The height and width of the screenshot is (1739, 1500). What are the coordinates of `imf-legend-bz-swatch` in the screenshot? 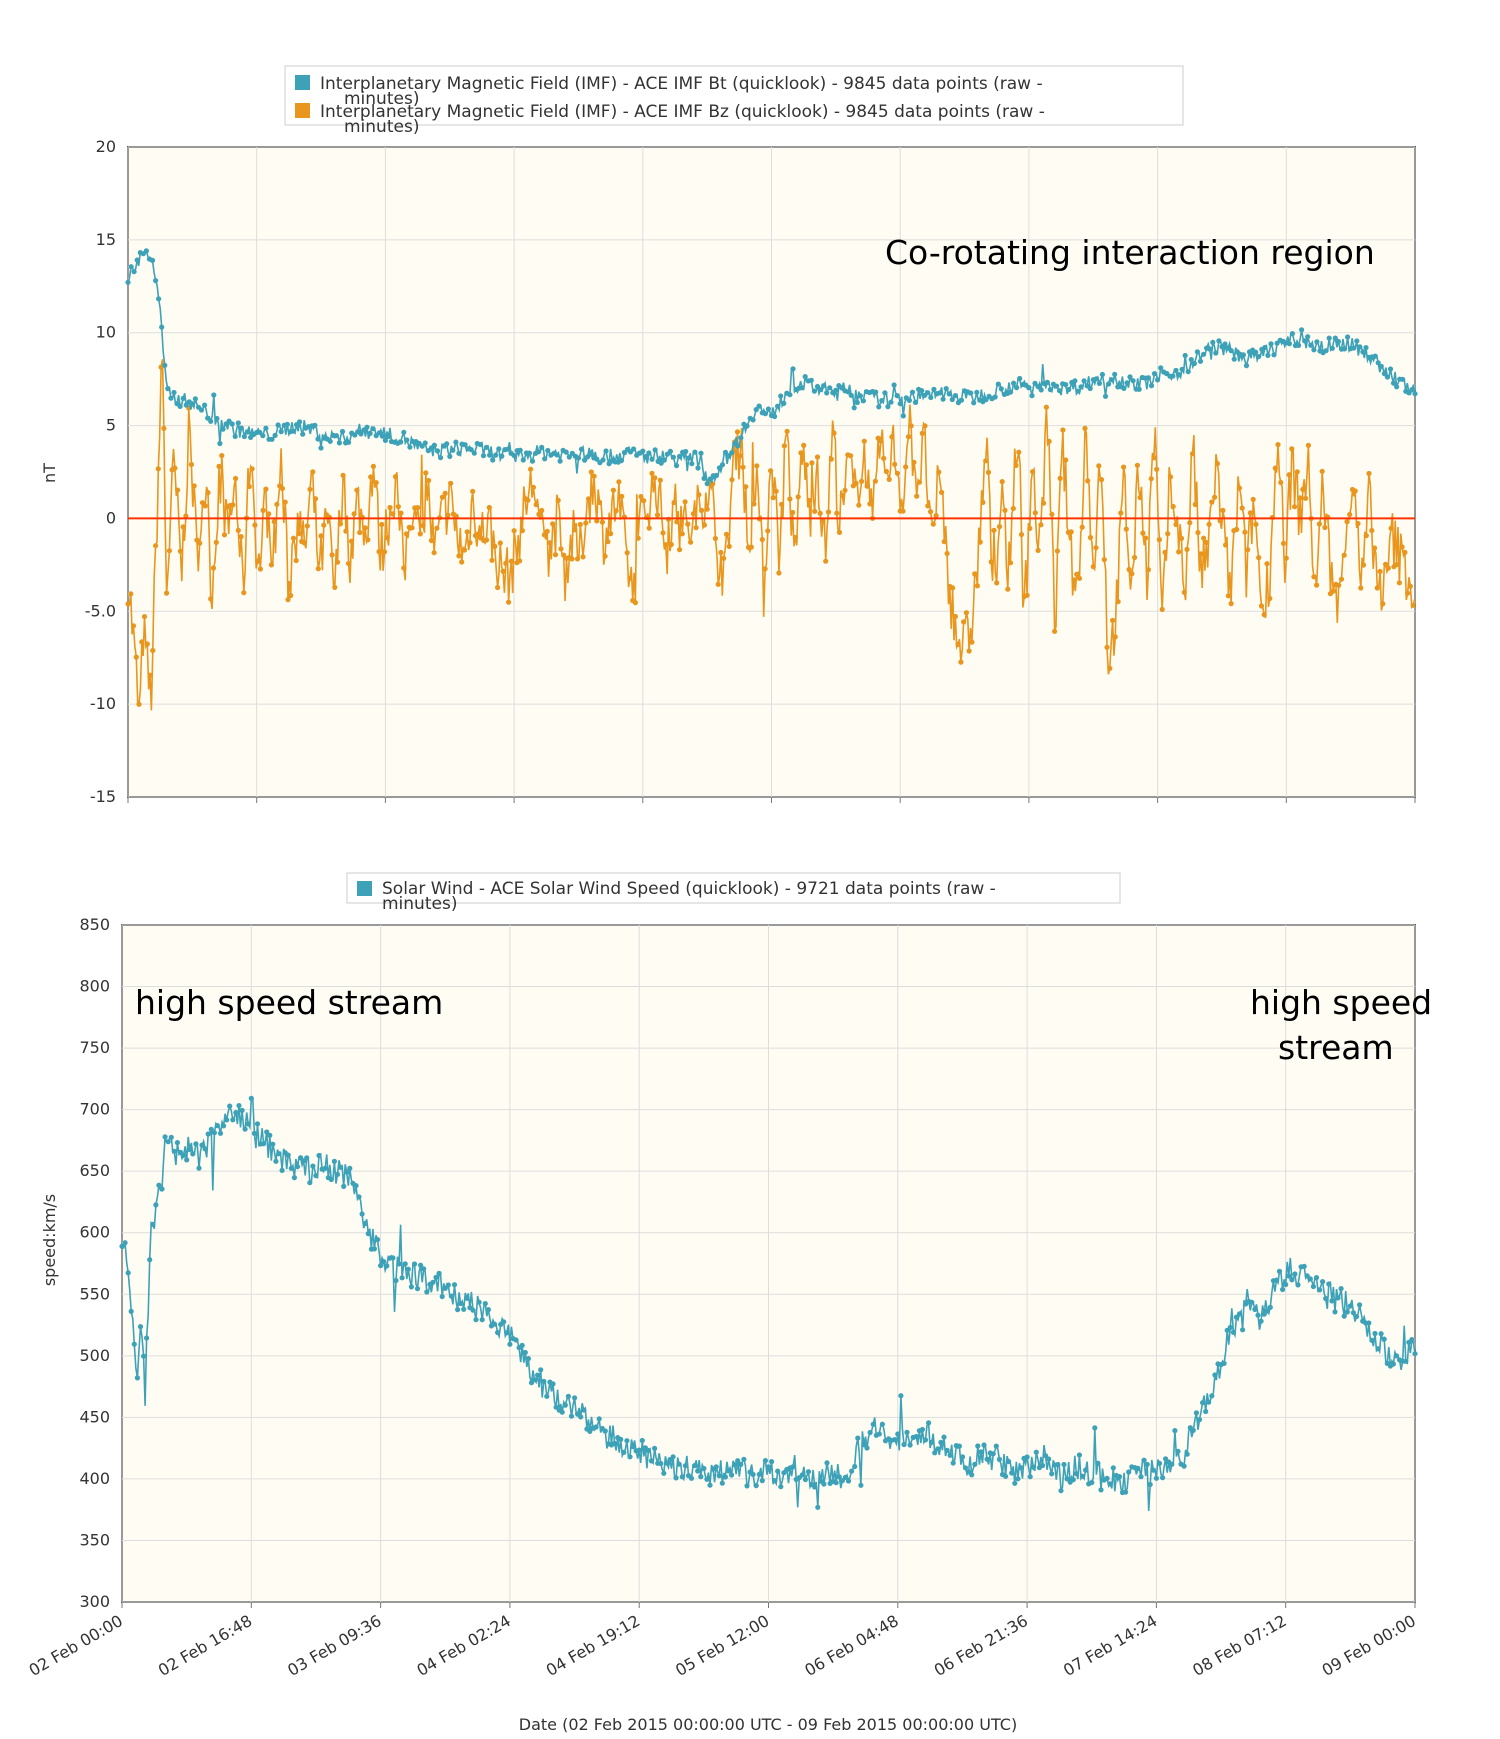 It's located at (302, 110).